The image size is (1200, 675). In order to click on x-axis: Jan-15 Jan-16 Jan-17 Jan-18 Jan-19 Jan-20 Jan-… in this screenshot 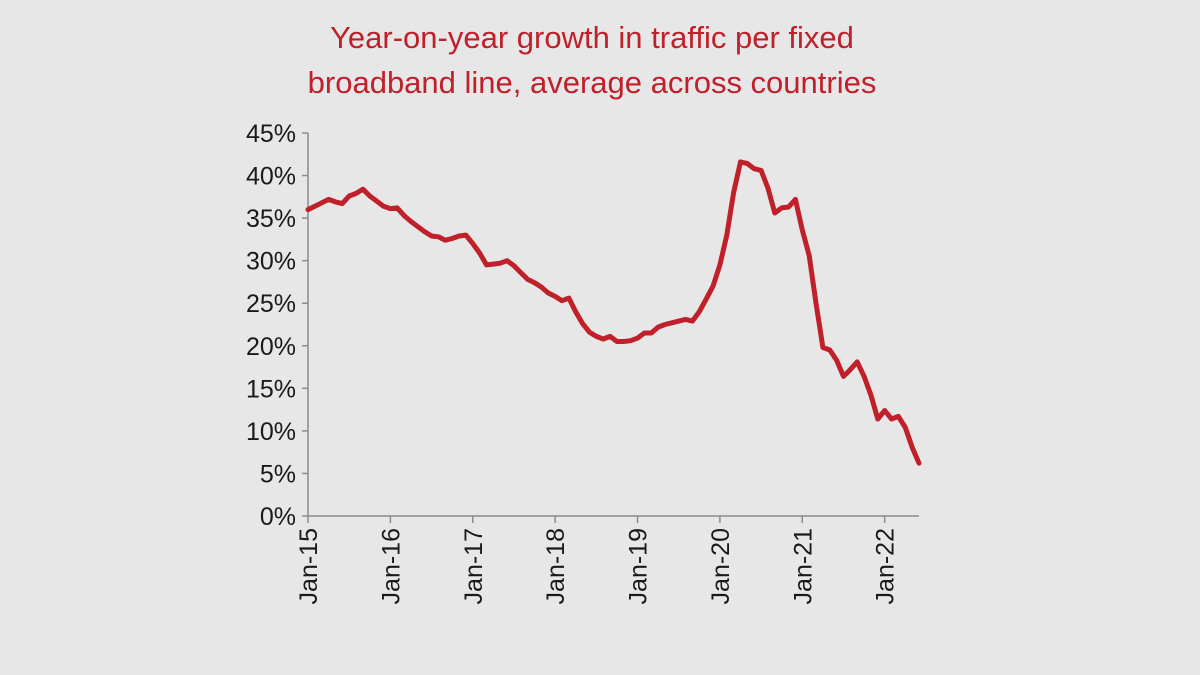, I will do `click(607, 559)`.